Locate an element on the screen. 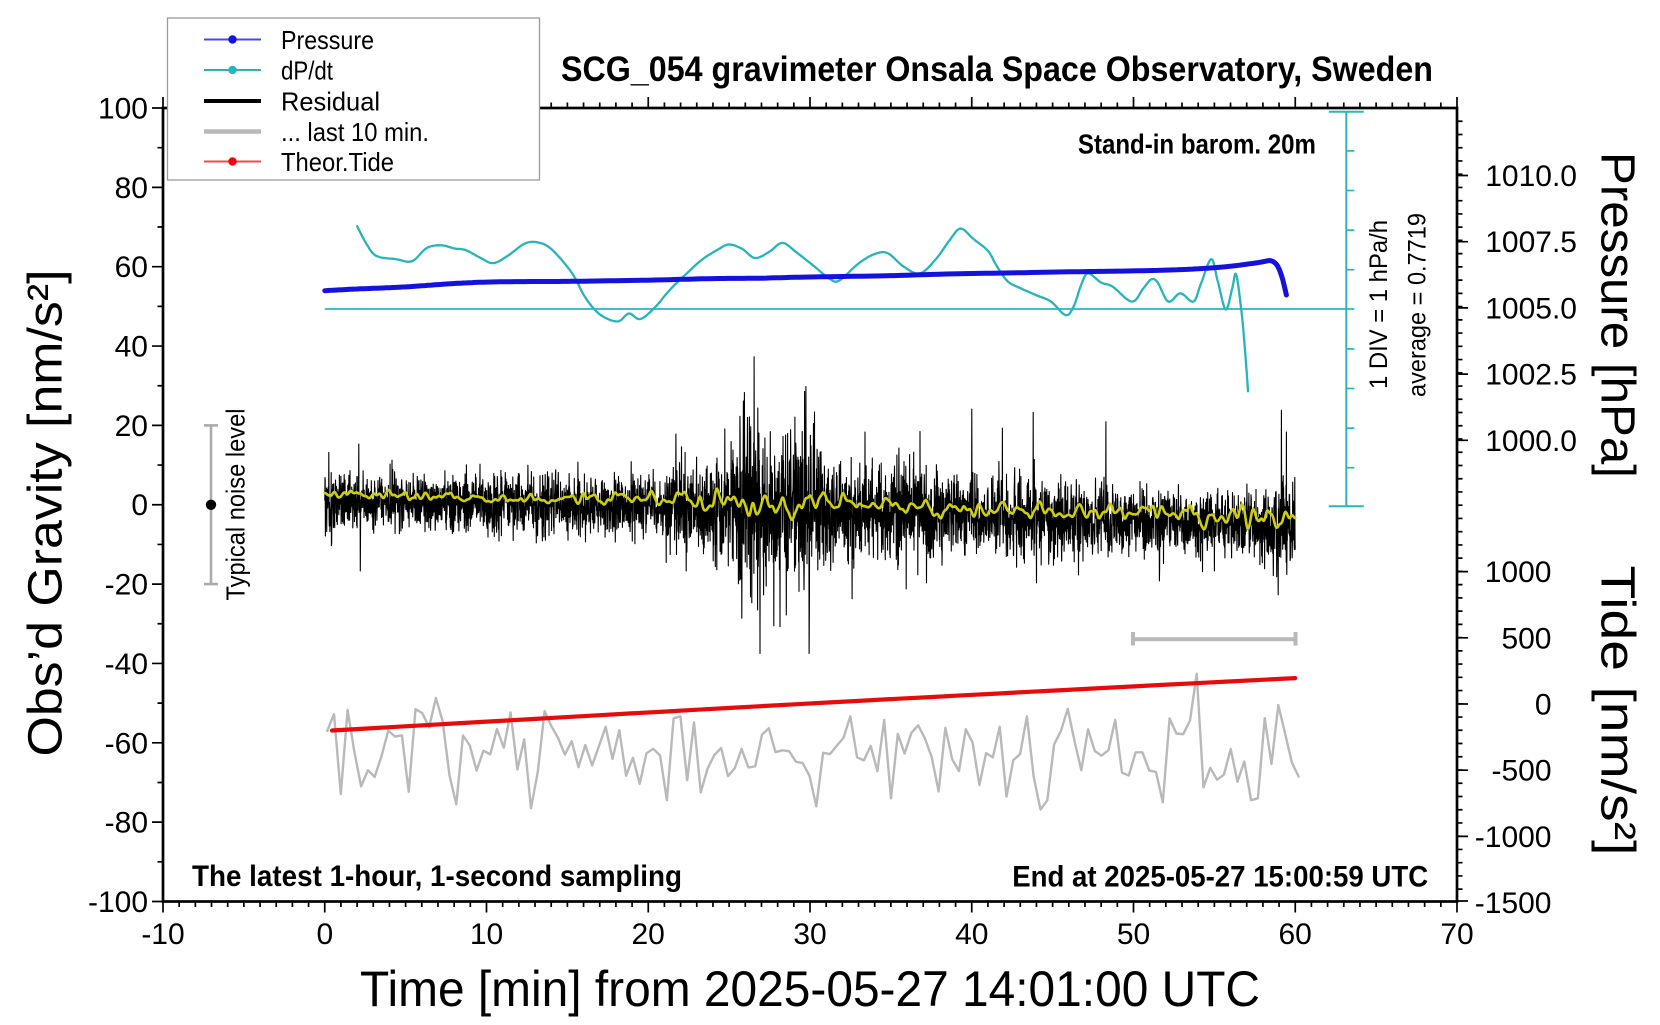  svg-text: average = 0.7719 is located at coordinates (1418, 305).